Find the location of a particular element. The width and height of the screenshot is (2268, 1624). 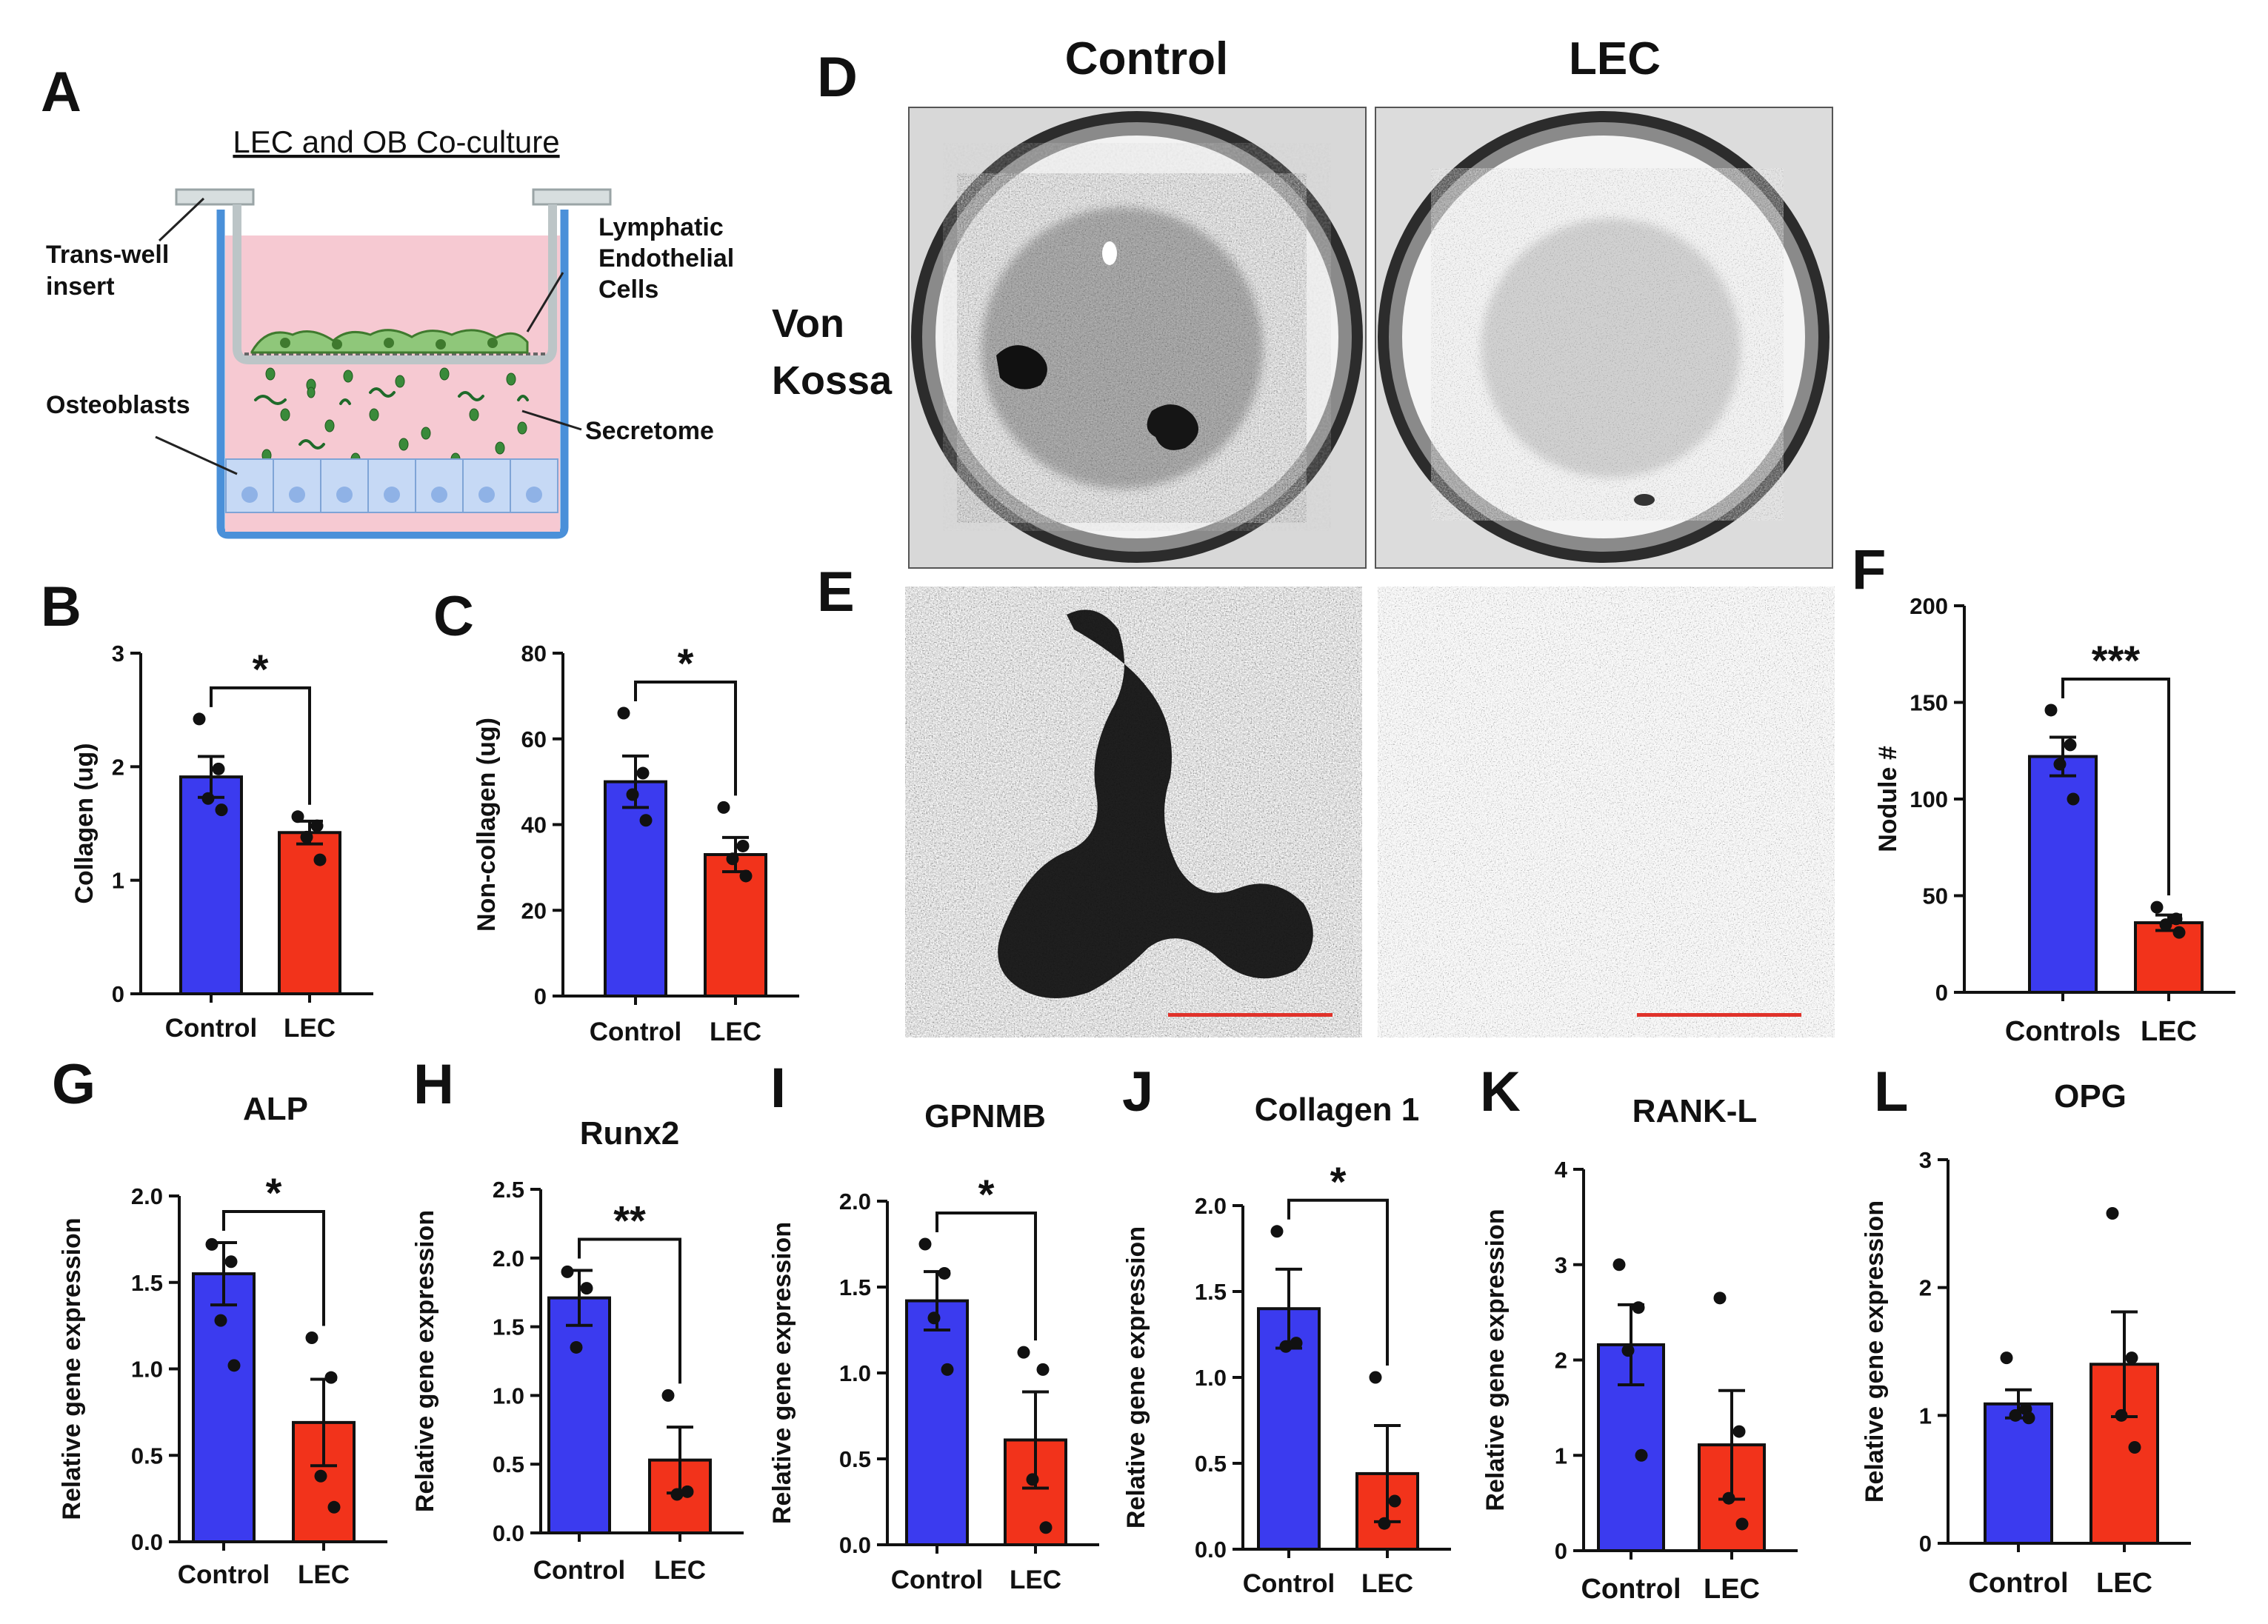

y-tick-label: 100 is located at coordinates (1929, 799).